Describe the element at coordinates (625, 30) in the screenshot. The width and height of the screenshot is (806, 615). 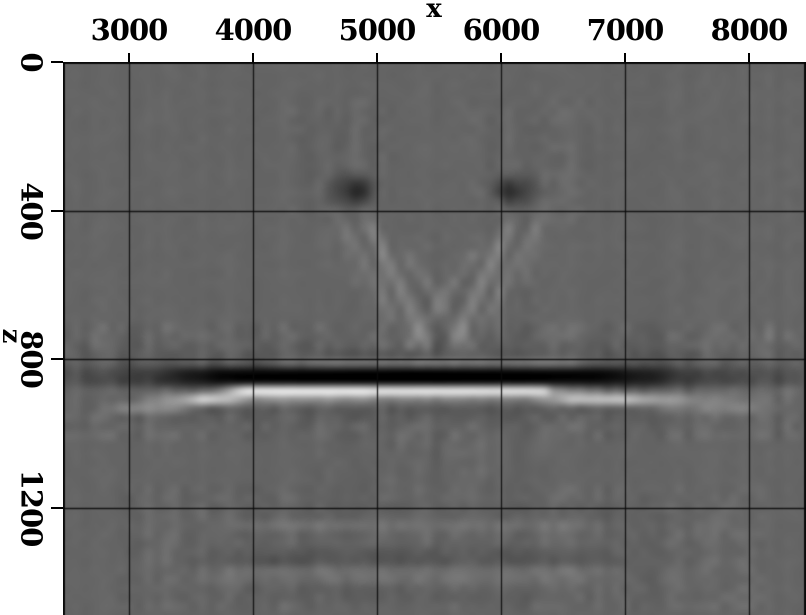
I see `x-tick-label-7000: 7000` at that location.